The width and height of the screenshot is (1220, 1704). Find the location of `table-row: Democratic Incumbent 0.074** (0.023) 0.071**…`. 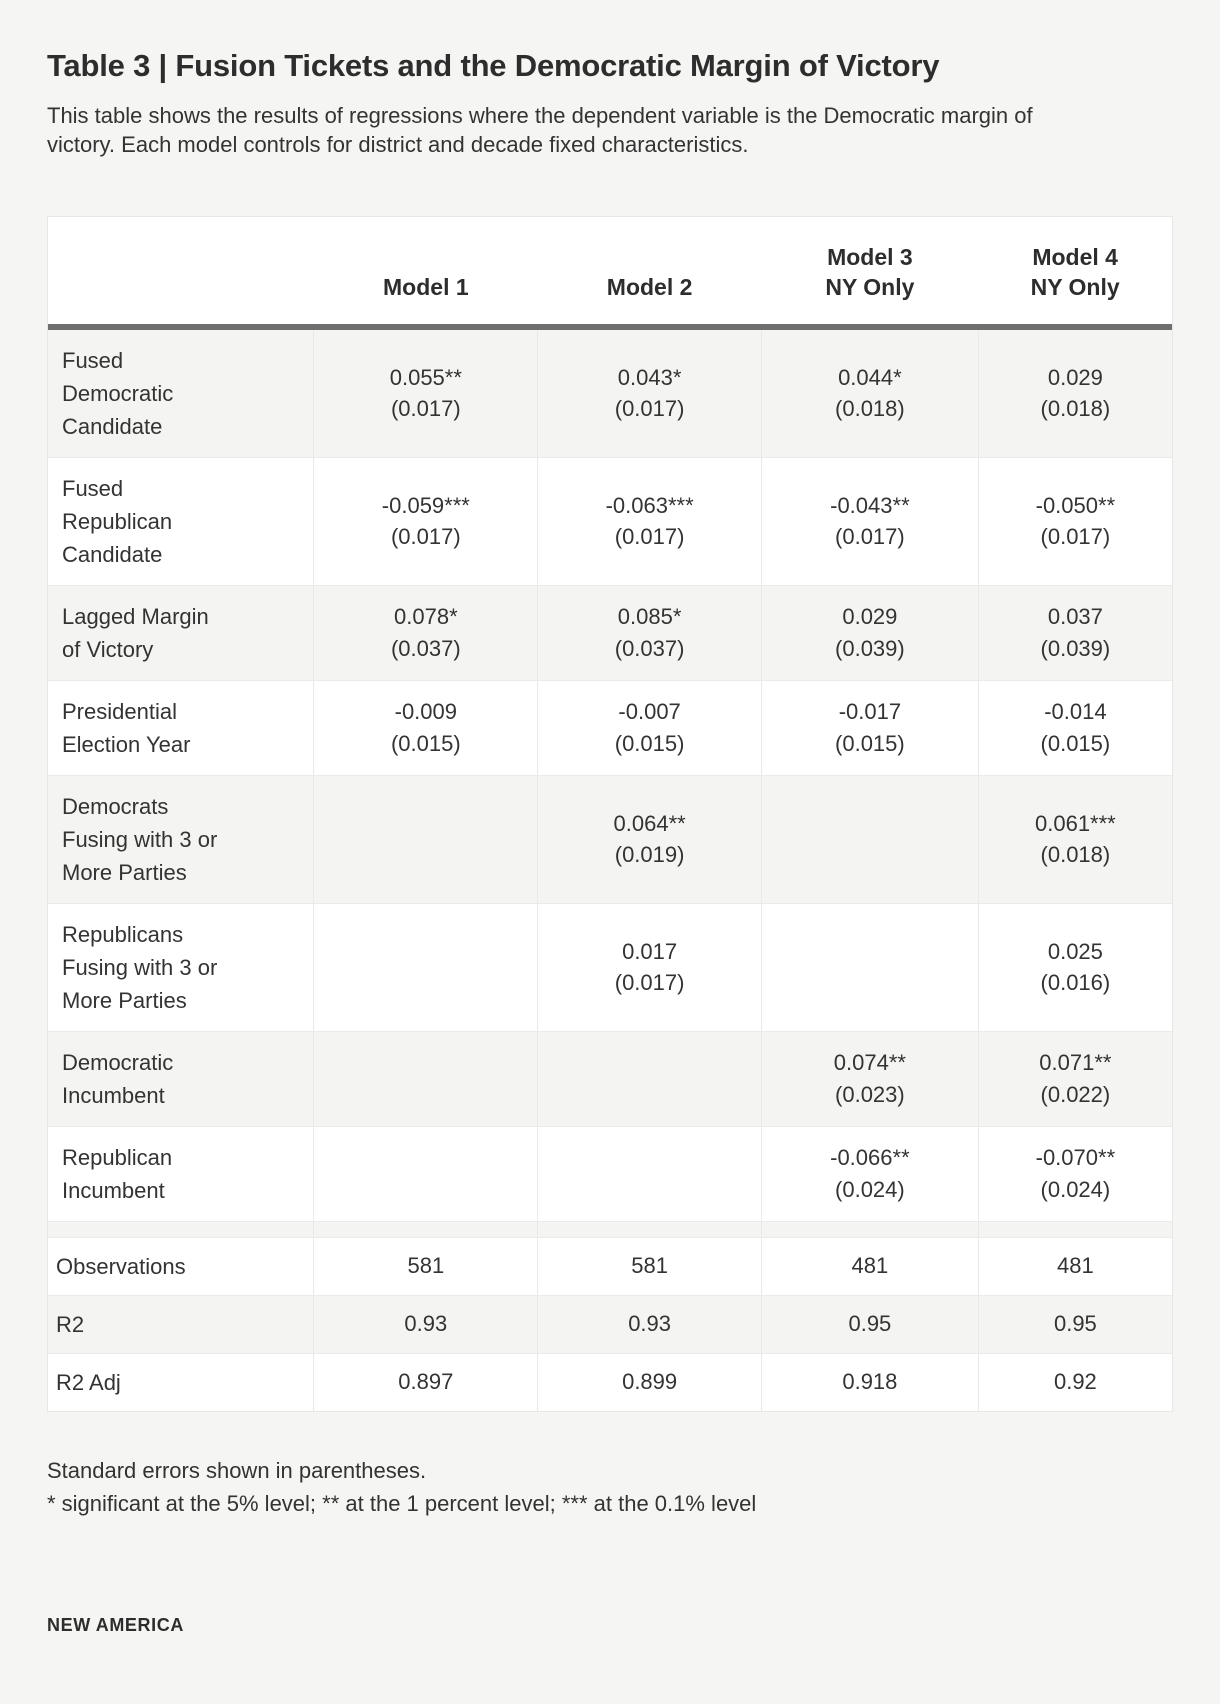

table-row: Democratic Incumbent 0.074** (0.023) 0.071**… is located at coordinates (610, 1078).